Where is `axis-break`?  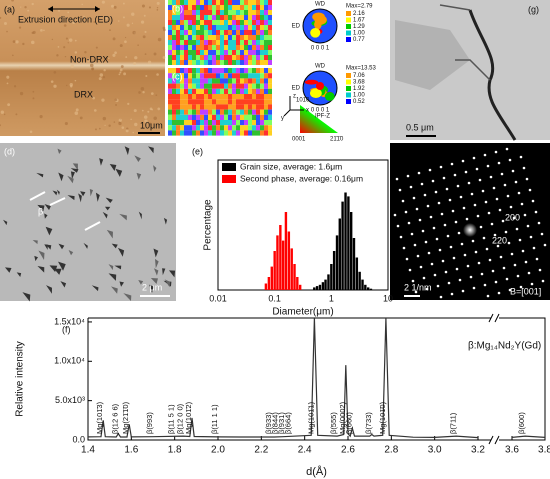
axis-break is located at coordinates (495, 440).